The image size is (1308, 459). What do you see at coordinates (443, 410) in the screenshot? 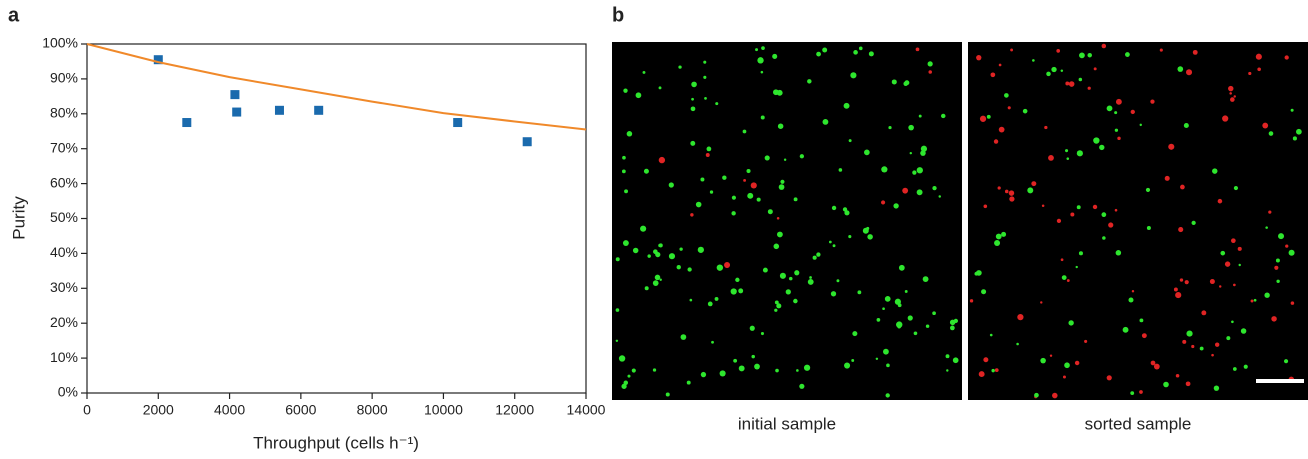
I see `x-tick-label: 10000` at bounding box center [443, 410].